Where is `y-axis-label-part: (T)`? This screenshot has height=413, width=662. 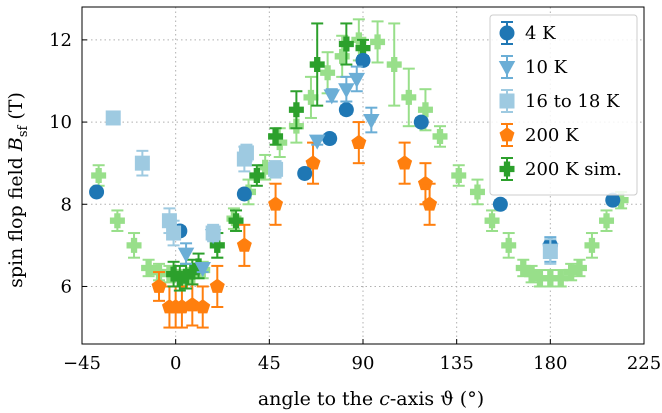 y-axis-label-part: (T) is located at coordinates (16, 109).